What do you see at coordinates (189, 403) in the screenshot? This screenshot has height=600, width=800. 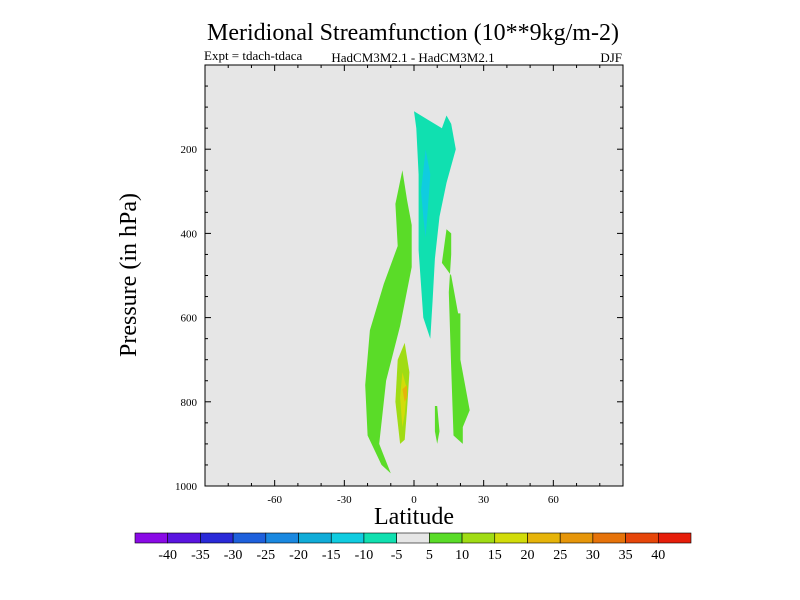 I see `y-tick-label: 800` at bounding box center [189, 403].